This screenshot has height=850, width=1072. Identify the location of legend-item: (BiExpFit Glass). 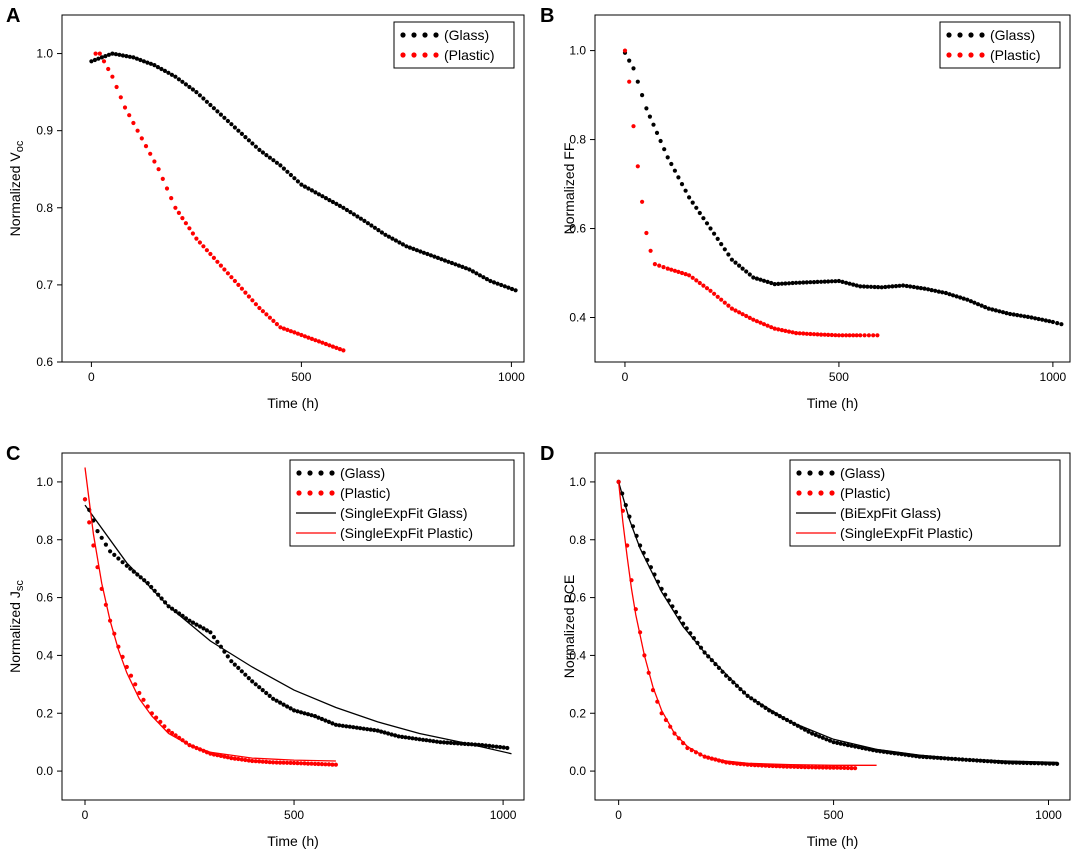
(868, 513).